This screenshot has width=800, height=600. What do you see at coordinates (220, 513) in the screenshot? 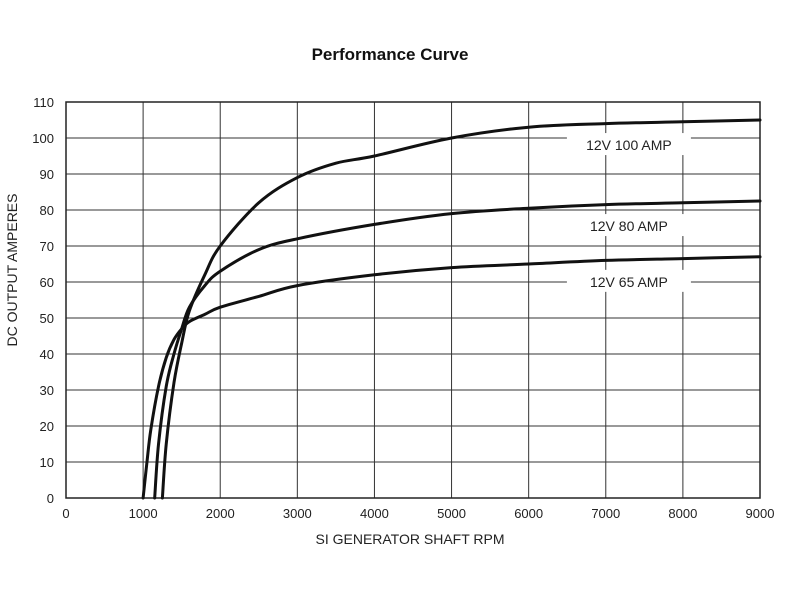
I see `x-tick-label: 2000` at bounding box center [220, 513].